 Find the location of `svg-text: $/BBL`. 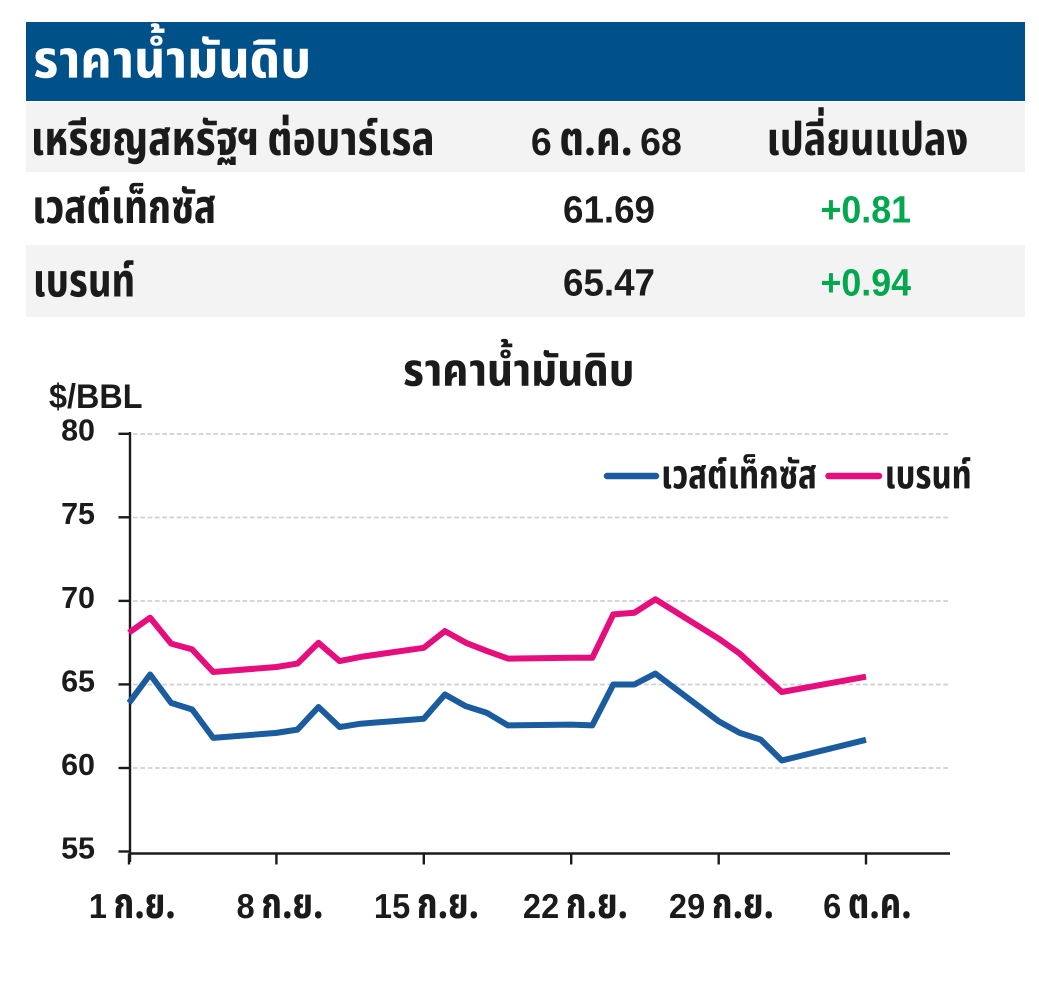

svg-text: $/BBL is located at coordinates (96, 397).